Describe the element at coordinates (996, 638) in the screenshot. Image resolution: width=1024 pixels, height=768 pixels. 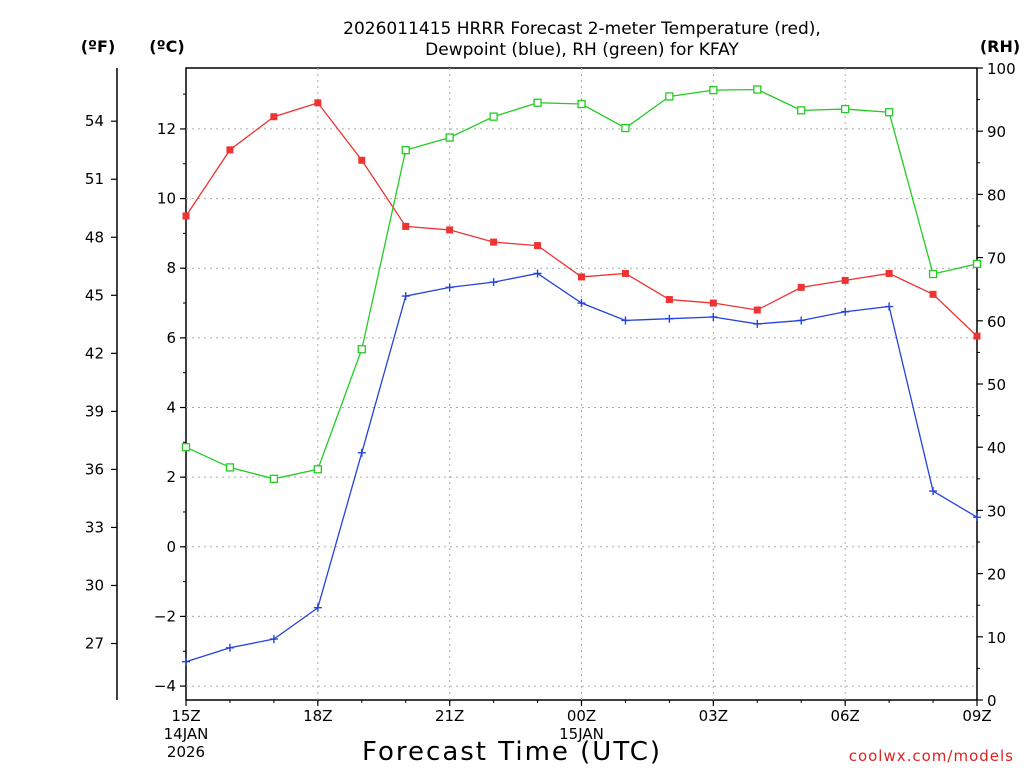
I see `rh-tick-label: 10` at that location.